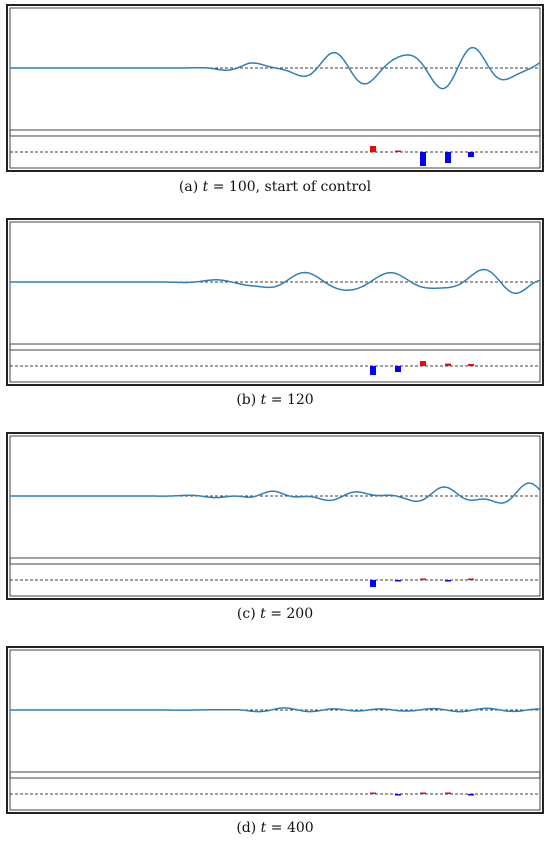 This screenshot has height=843, width=550. What do you see at coordinates (292, 187) in the screenshot?
I see `caption-value: = 100, start of control` at bounding box center [292, 187].